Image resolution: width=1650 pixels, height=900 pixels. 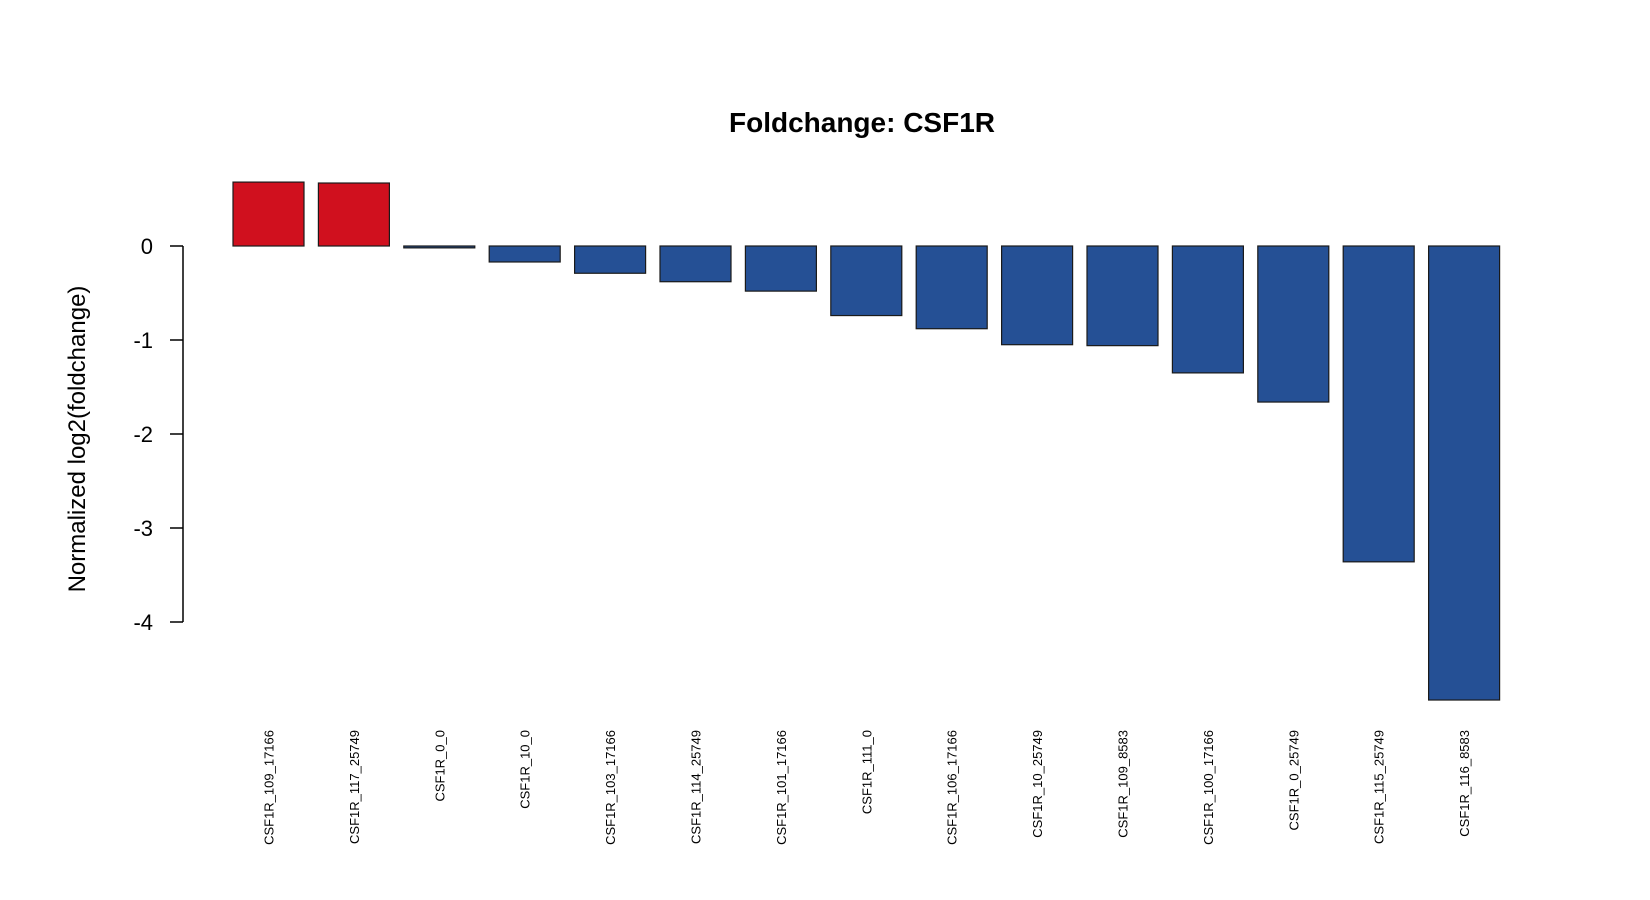 What do you see at coordinates (147, 246) in the screenshot?
I see `y-tick-label: 0` at bounding box center [147, 246].